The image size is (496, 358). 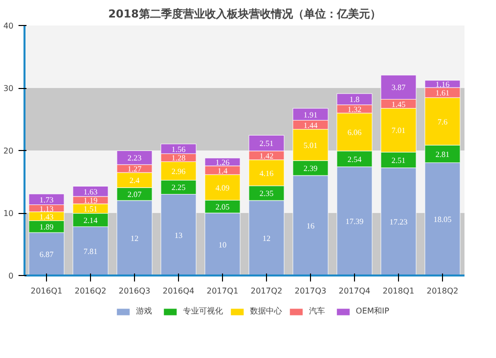 I want to click on data-label: 1.28, so click(x=179, y=158).